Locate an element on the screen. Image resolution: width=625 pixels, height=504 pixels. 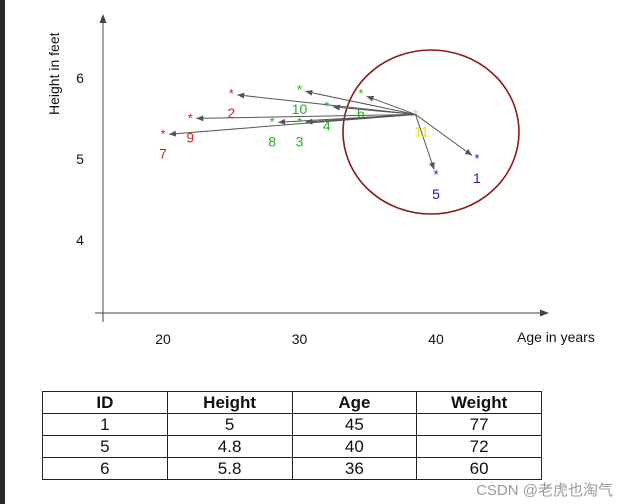
header-height: Height is located at coordinates (229, 402).